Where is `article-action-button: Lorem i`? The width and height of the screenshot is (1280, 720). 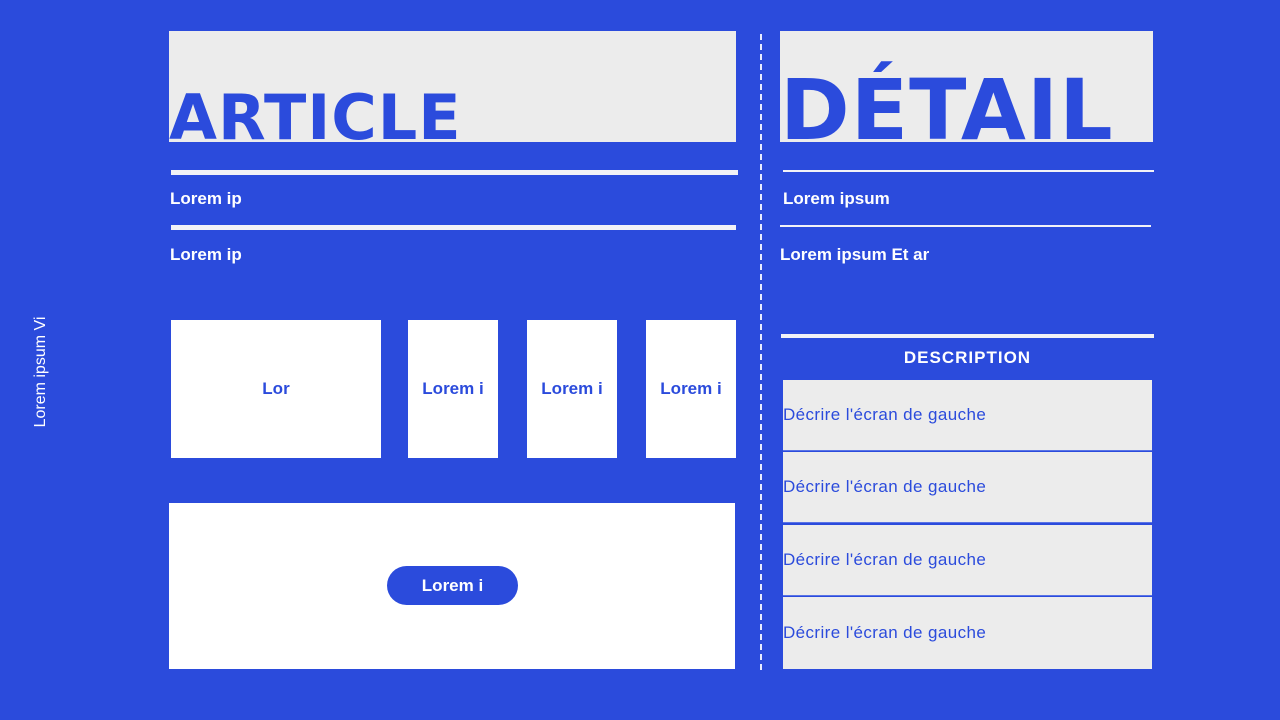 article-action-button: Lorem i is located at coordinates (452, 585).